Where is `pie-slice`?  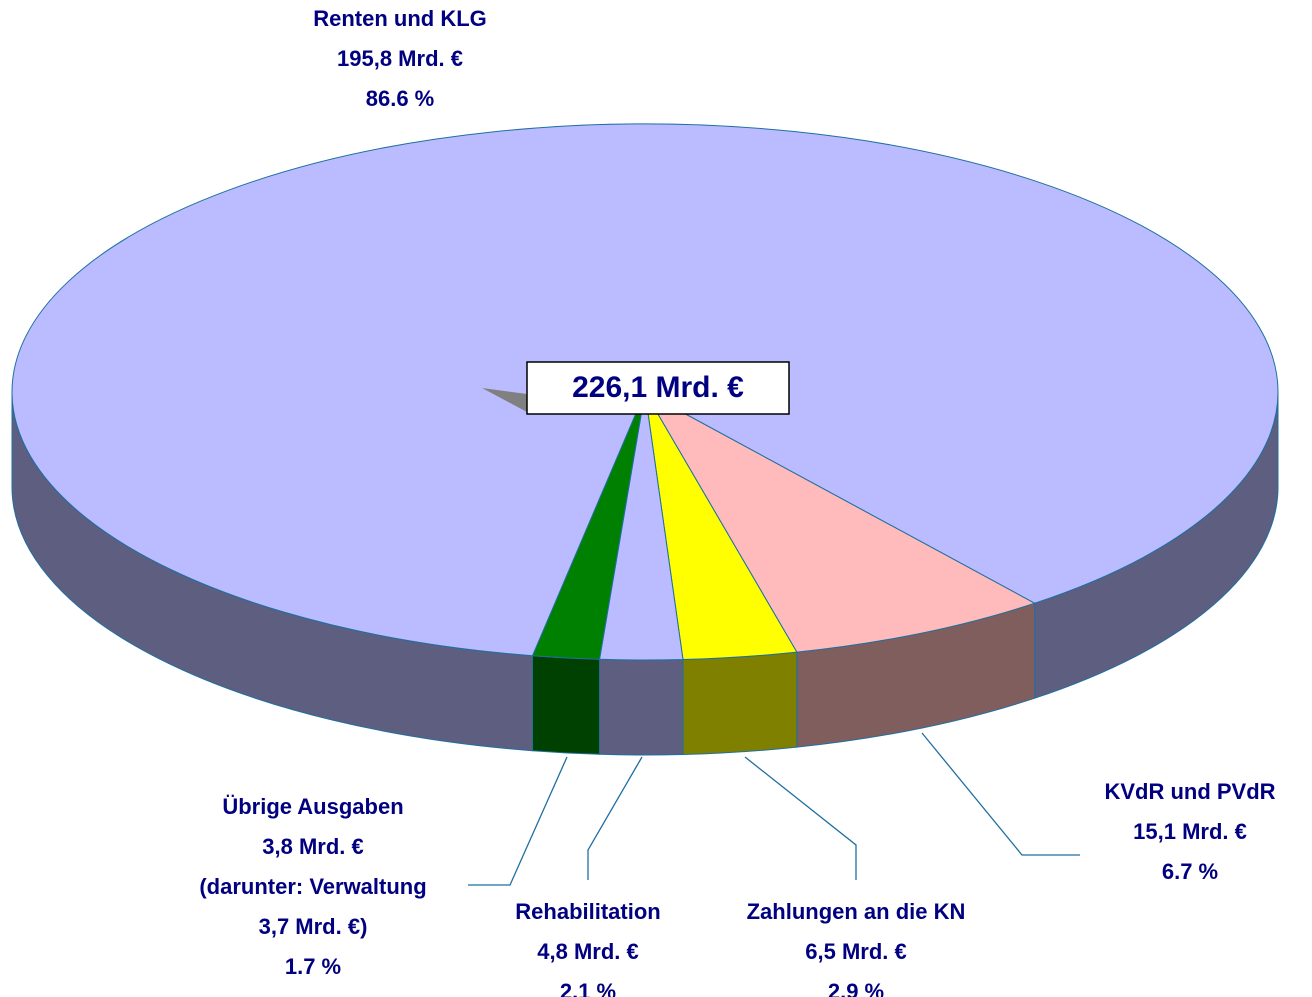
pie-slice is located at coordinates (839, 521).